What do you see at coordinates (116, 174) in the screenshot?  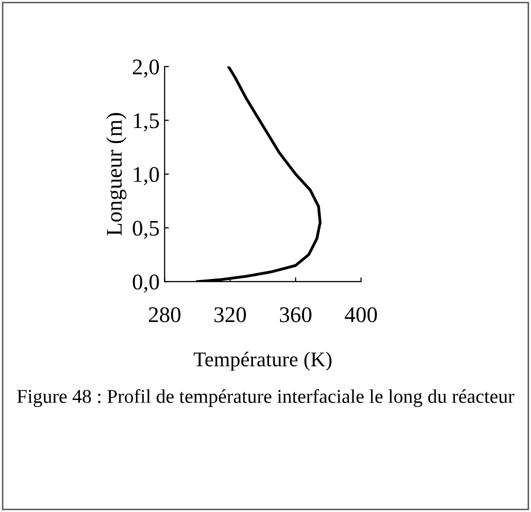 I see `y-axis-title: Longueur (m)` at bounding box center [116, 174].